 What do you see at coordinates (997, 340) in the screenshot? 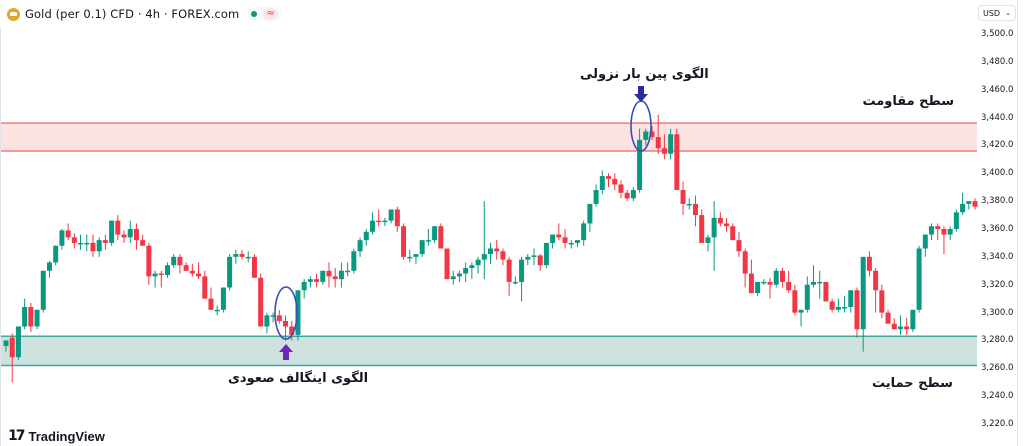
I see `price-tick-label: 3,280.0` at bounding box center [997, 340].